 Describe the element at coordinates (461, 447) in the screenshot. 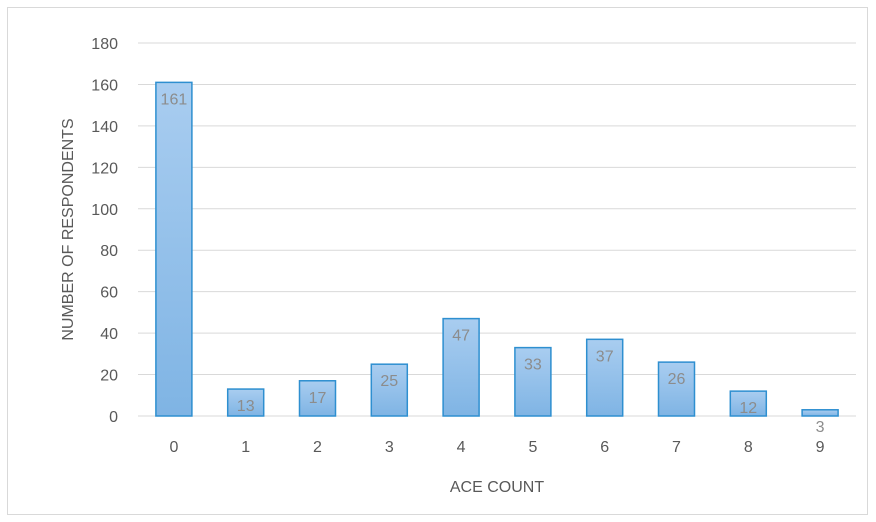

I see `x-tick-label: 4` at that location.